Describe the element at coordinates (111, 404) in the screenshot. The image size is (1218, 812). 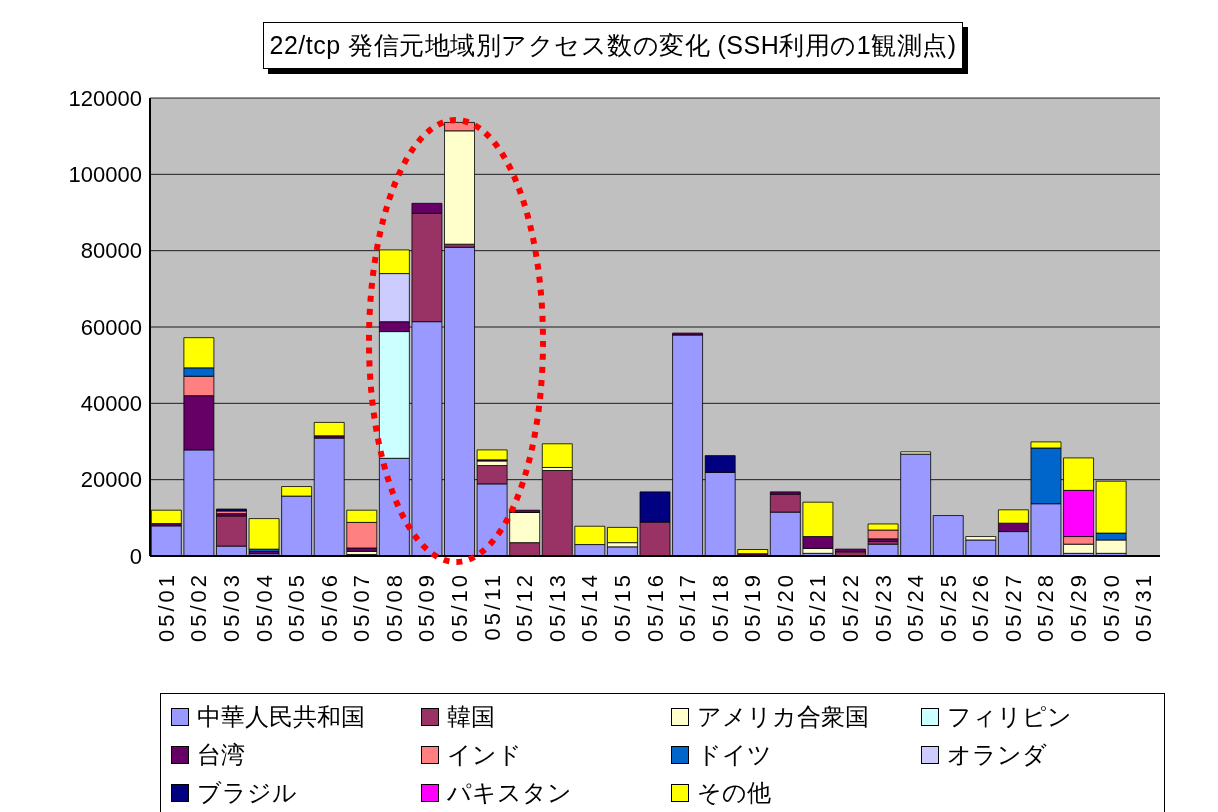
I see `y-tick-label: 40000` at that location.